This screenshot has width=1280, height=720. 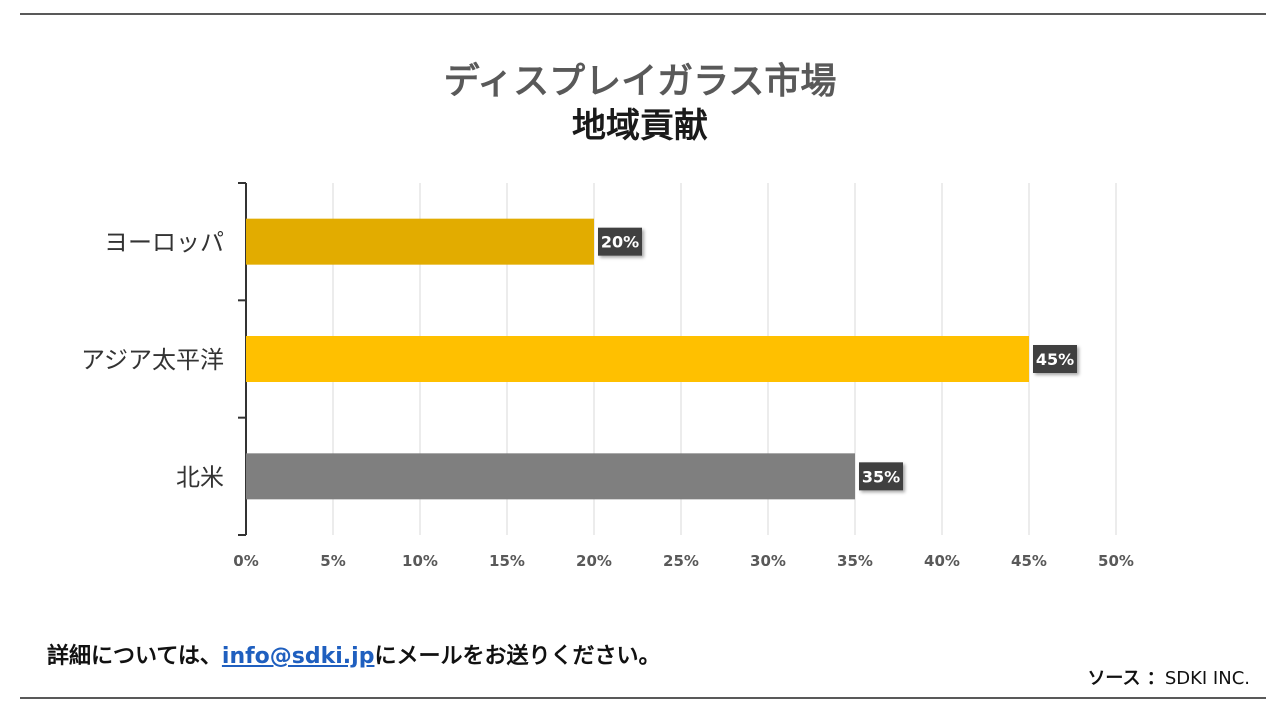 What do you see at coordinates (640, 126) in the screenshot?
I see `chart-subtitle: 地域貢献` at bounding box center [640, 126].